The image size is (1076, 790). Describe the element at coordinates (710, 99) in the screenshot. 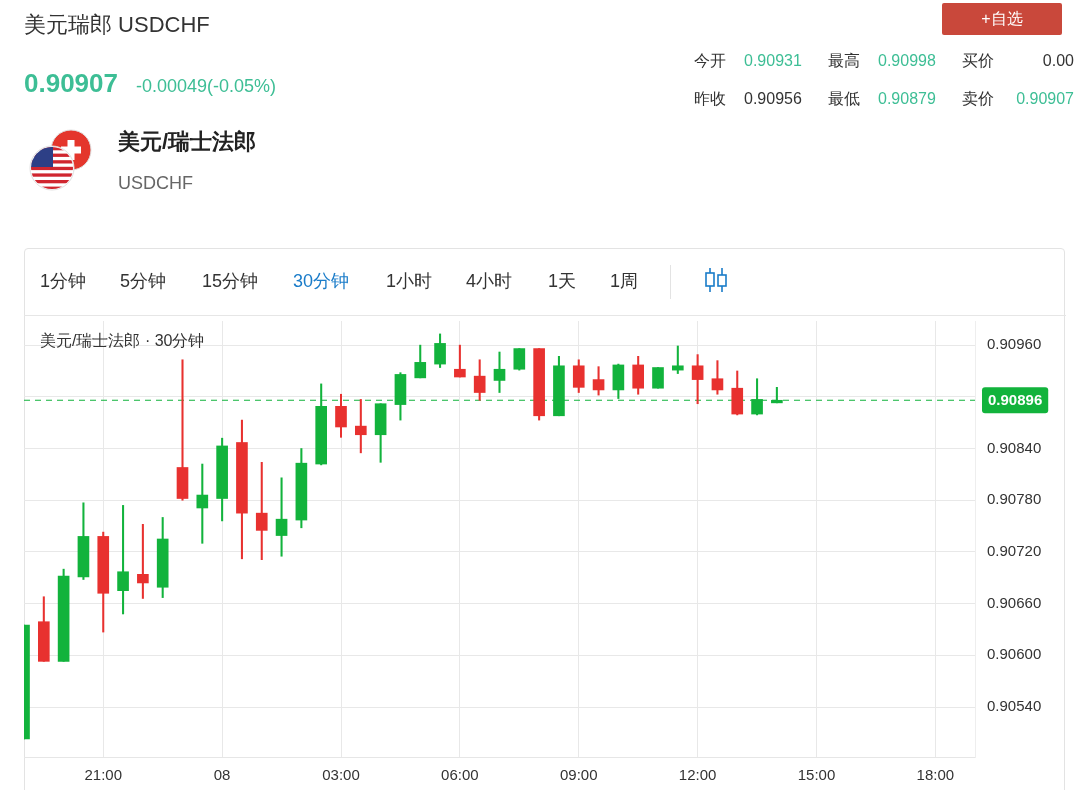

I see `text: 昨收` at that location.